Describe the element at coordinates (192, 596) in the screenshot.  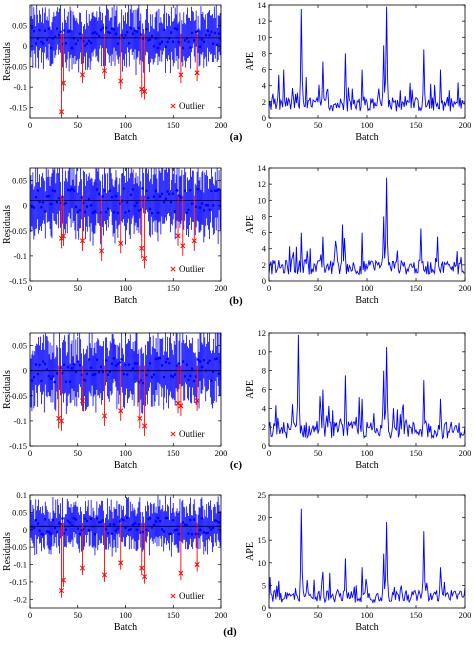
I see `legend-outlier-label: Outlier` at that location.